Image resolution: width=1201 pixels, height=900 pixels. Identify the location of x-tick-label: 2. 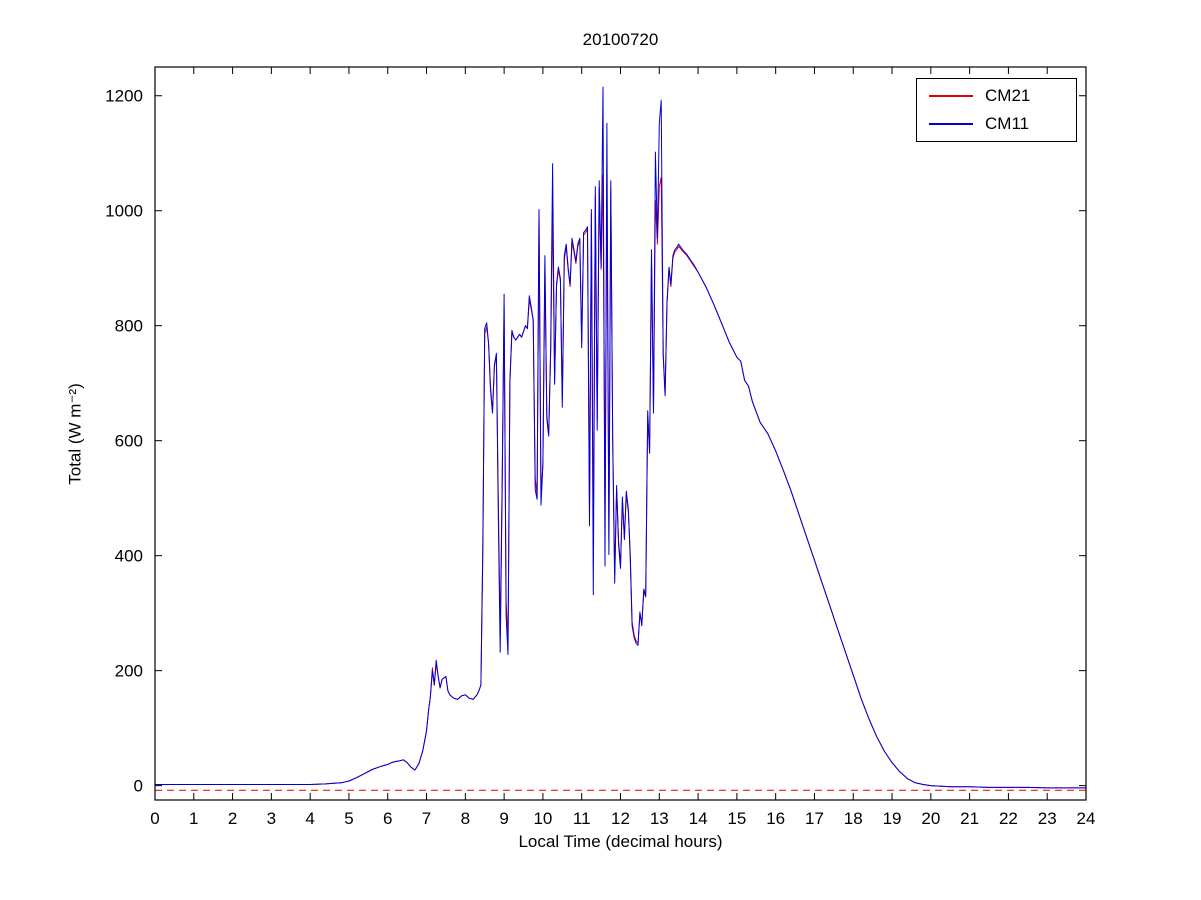
(232, 818).